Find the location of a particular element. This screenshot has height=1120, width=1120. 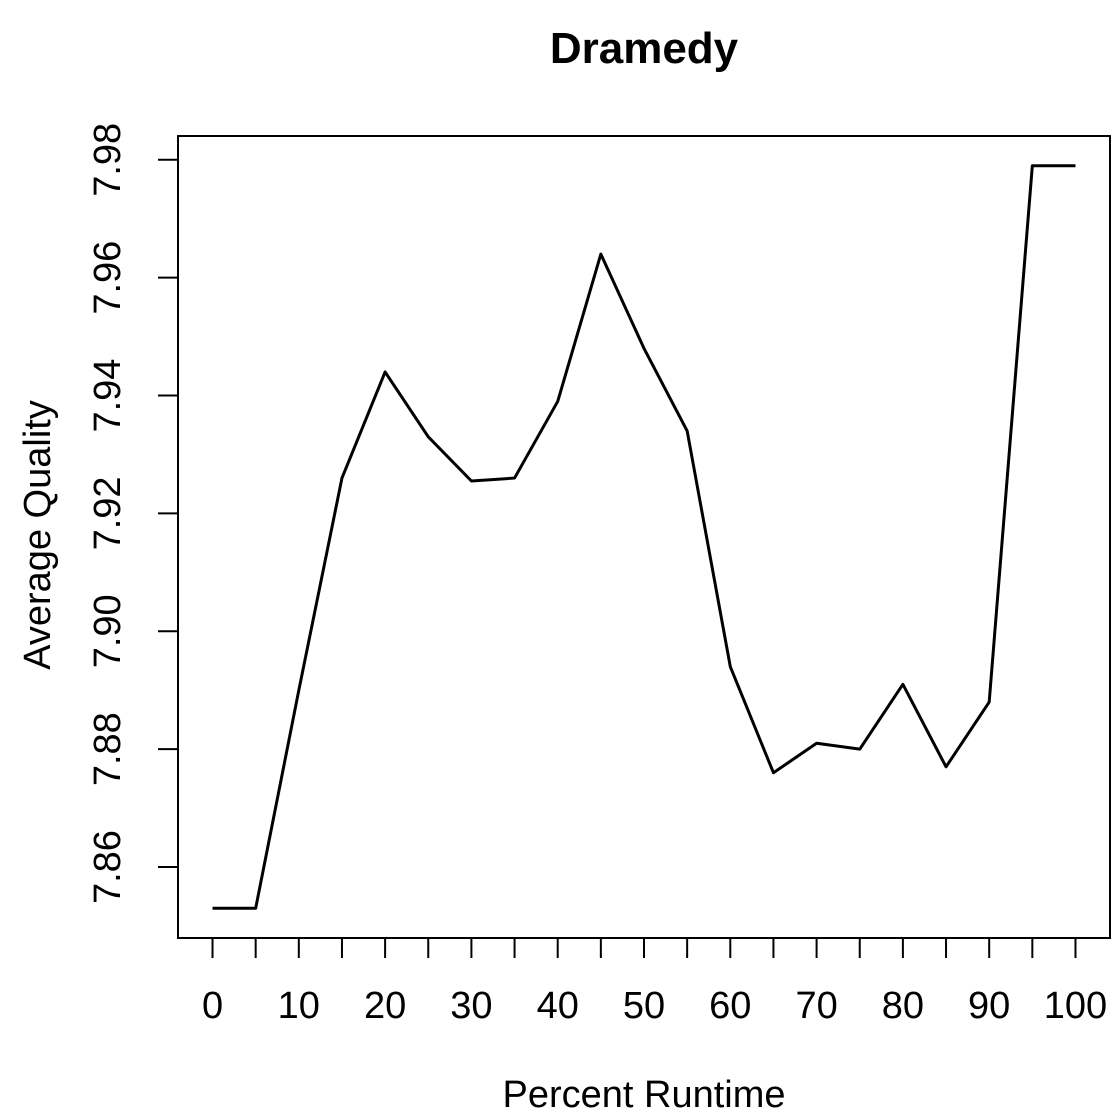

y-tick-label: 7.98 is located at coordinates (108, 160).